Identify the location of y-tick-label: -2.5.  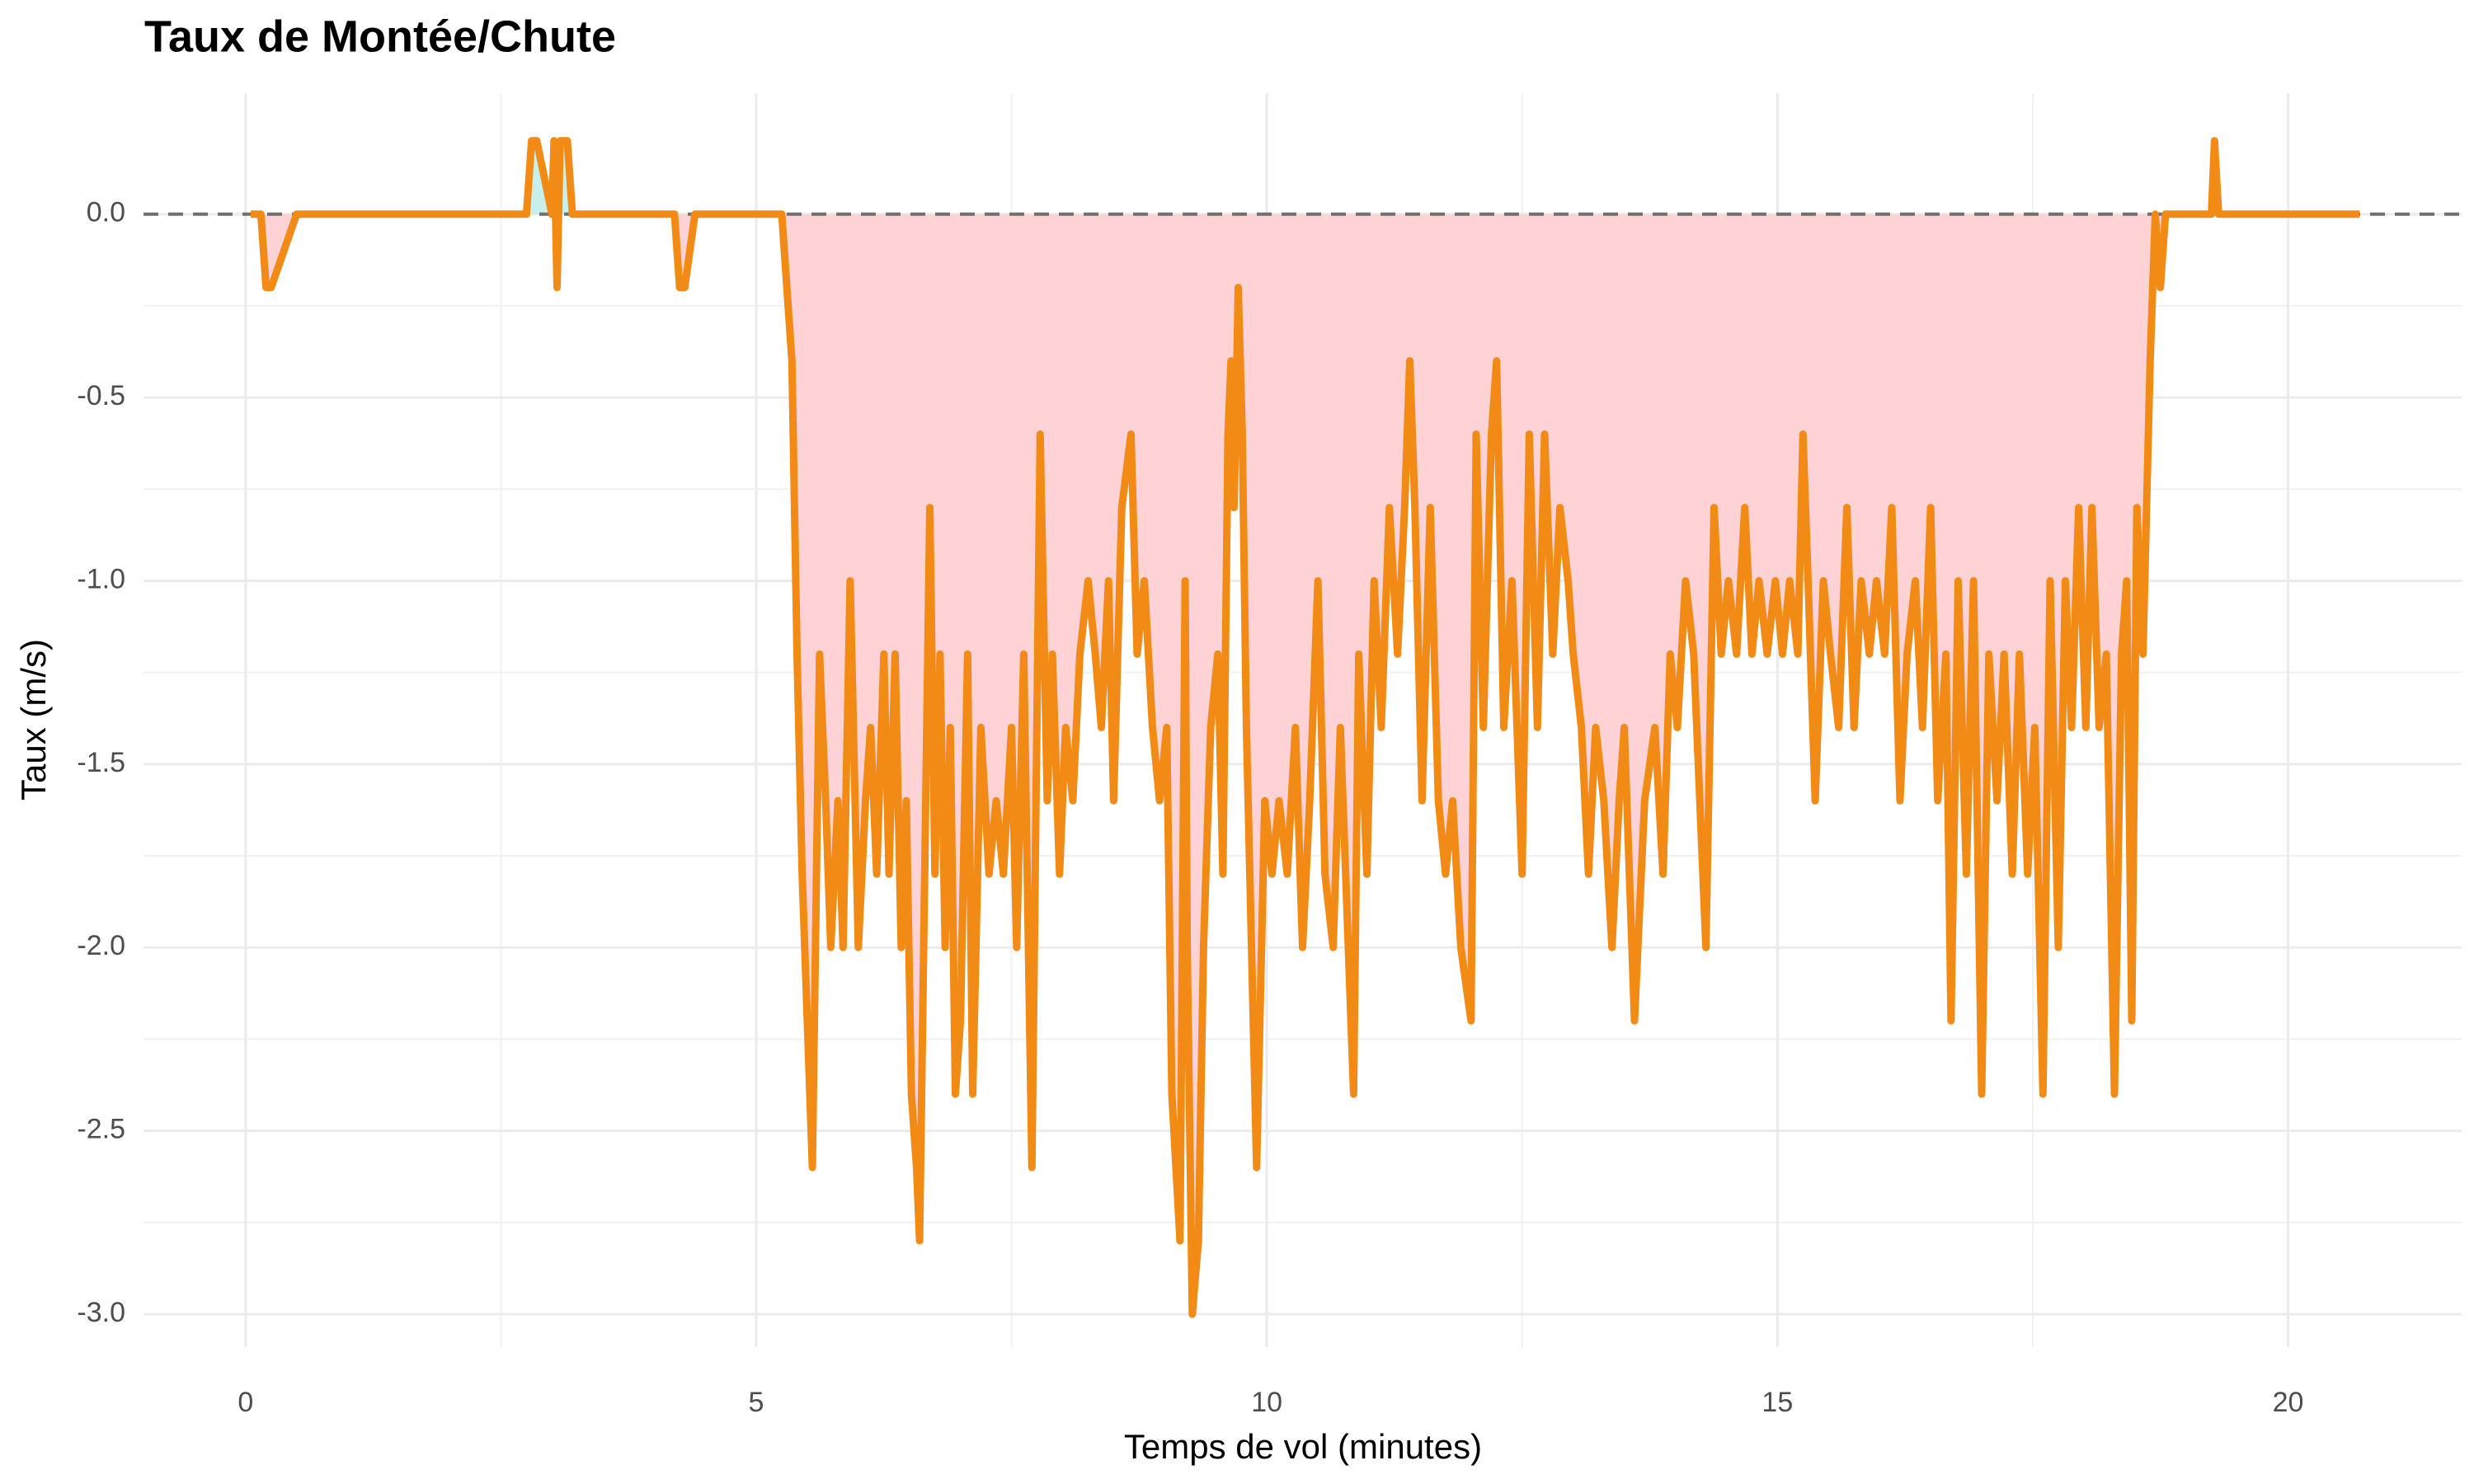
(101, 1129).